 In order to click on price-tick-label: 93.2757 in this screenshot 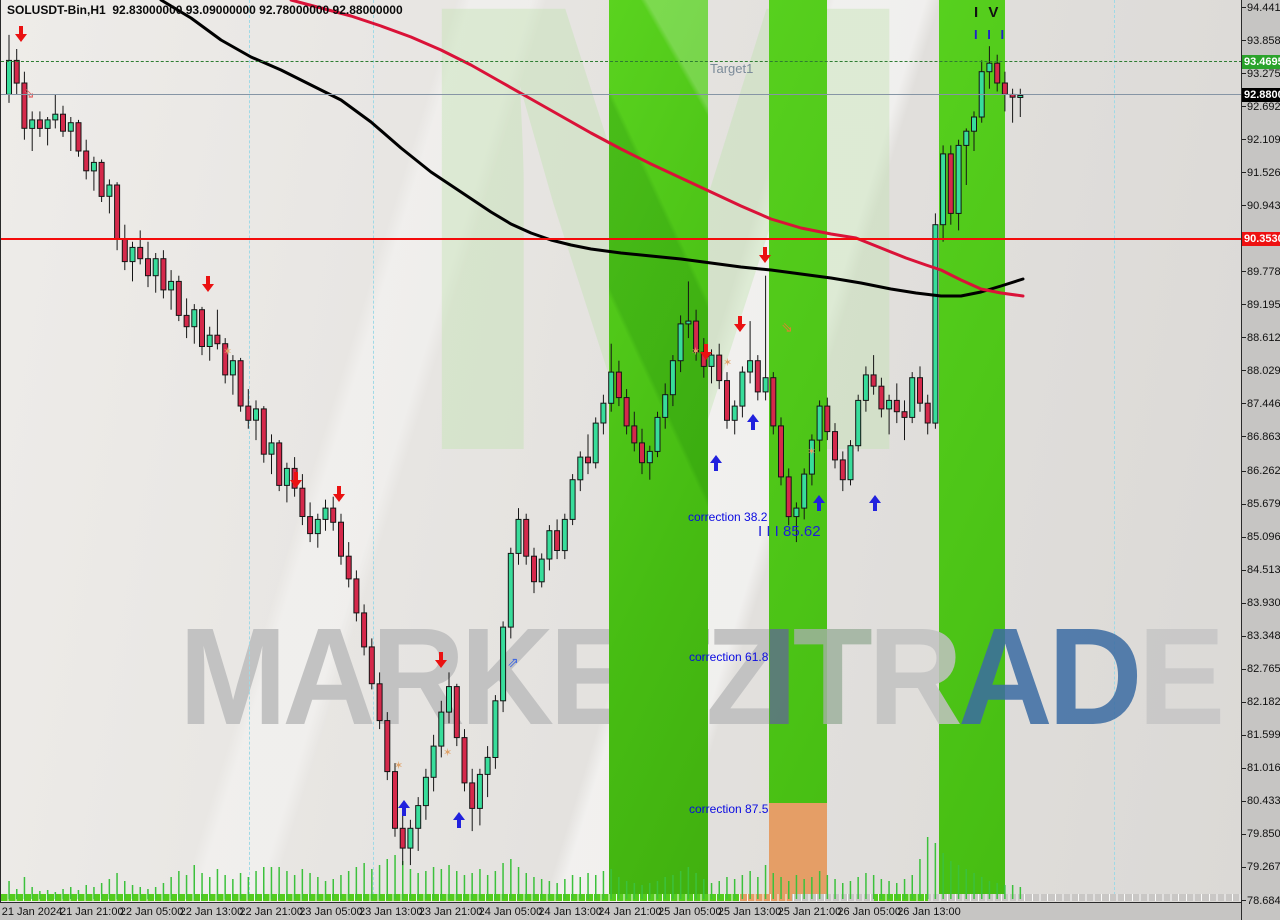, I will do `click(1263, 73)`.